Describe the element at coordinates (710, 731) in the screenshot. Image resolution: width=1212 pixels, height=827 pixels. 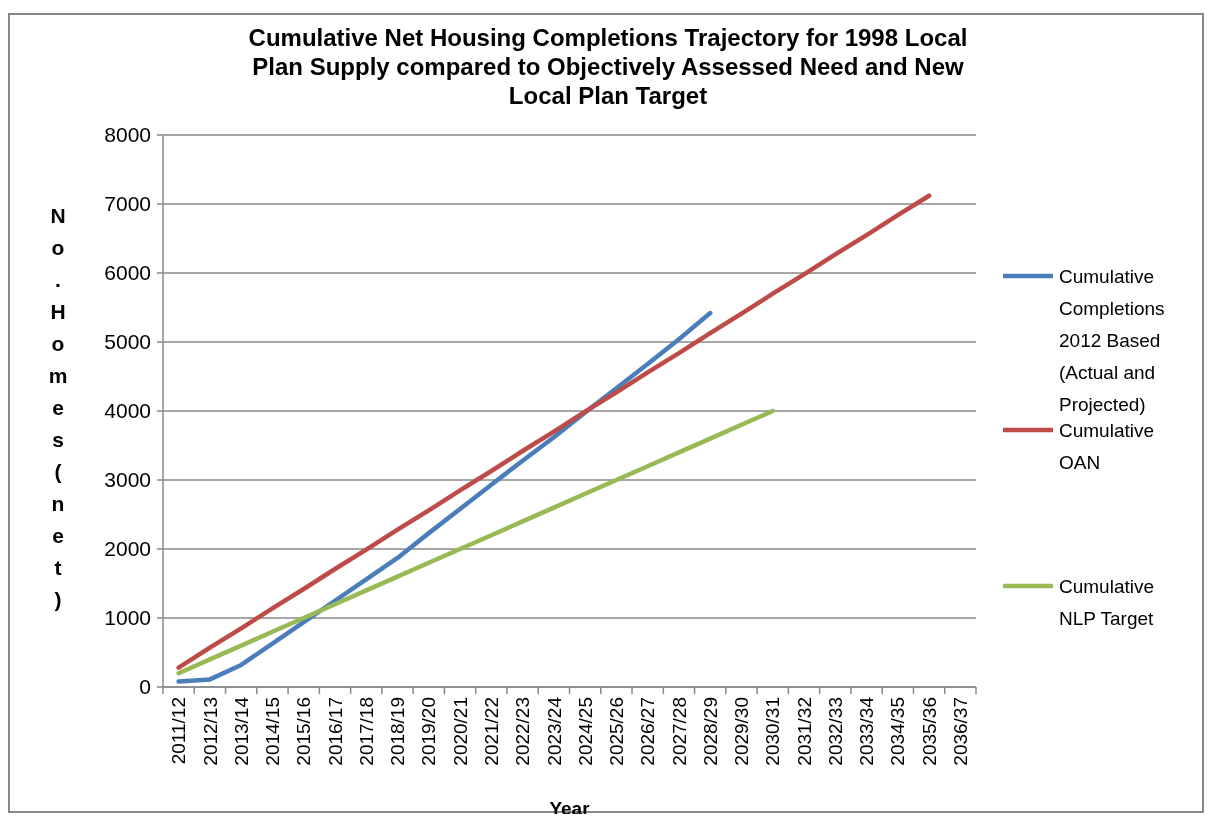
I see `x-tick-label: 2028/29` at that location.